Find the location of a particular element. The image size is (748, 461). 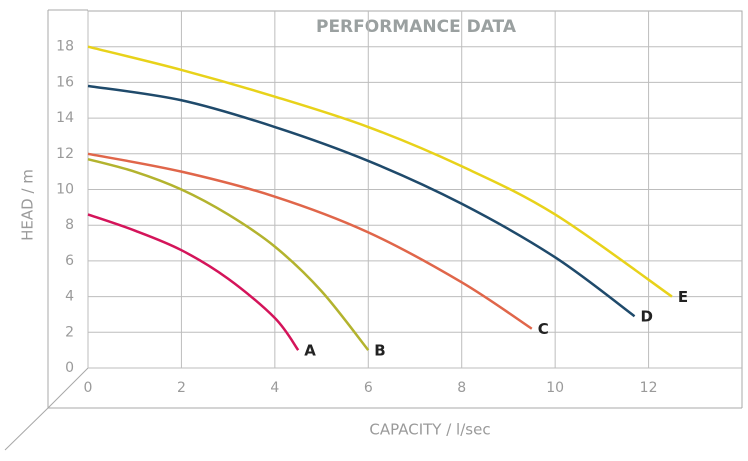

y-tick-label: 4 is located at coordinates (69, 297).